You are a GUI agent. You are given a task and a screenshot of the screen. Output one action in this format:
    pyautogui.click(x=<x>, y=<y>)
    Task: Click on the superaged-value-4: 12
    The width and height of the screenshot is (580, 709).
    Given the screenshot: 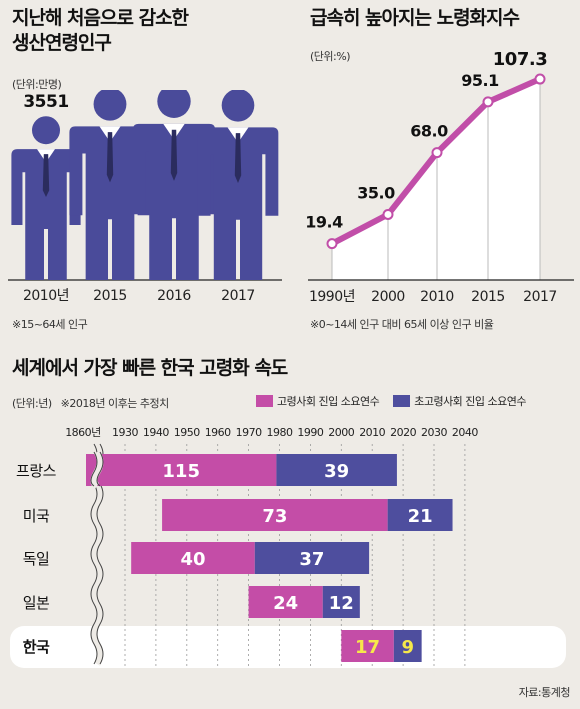 What is the action you would take?
    pyautogui.click(x=341, y=603)
    